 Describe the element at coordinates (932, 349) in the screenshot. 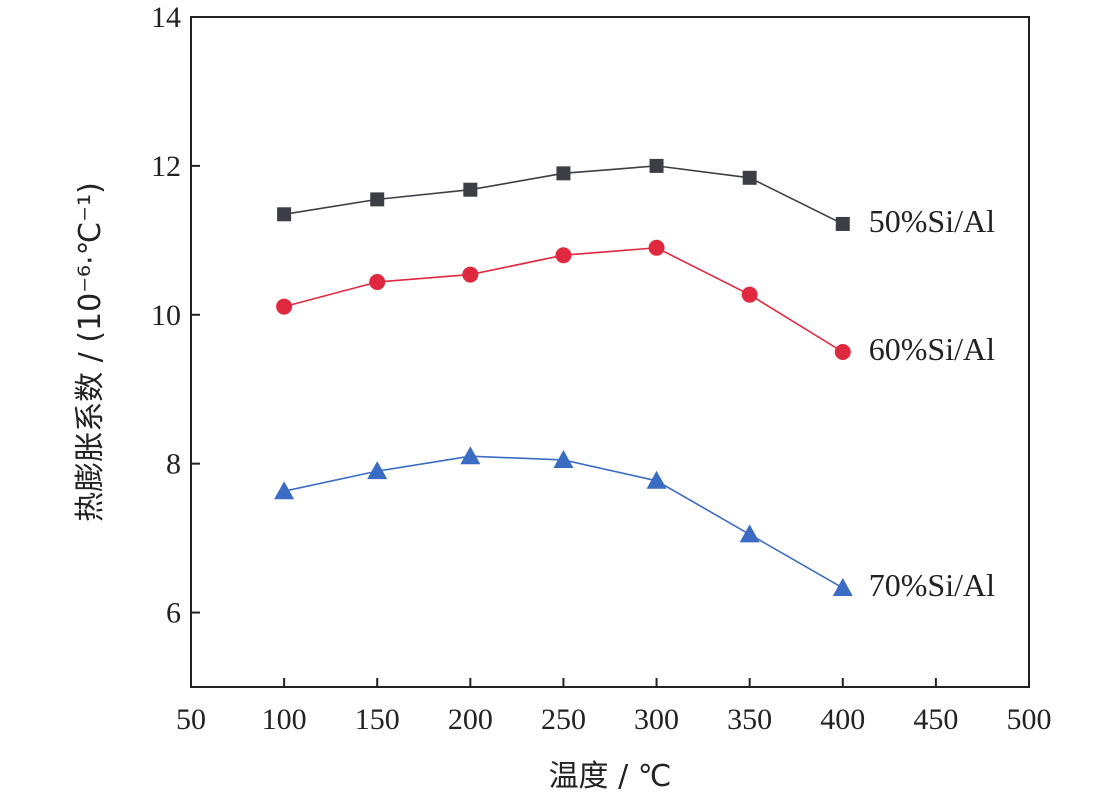

I see `series-label: 60%Si/Al` at that location.